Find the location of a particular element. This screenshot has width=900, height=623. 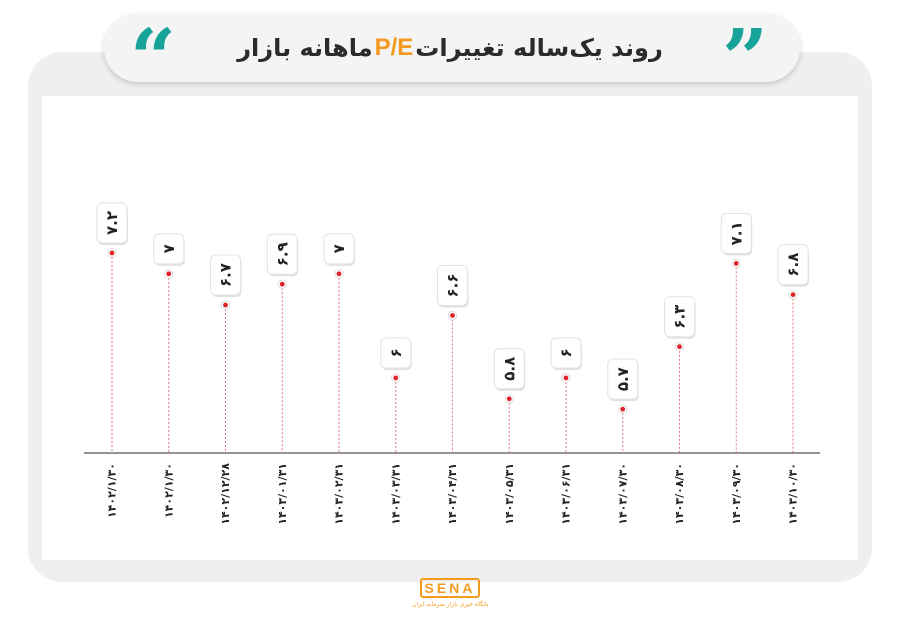

data-label: ۶.۸ is located at coordinates (793, 265).